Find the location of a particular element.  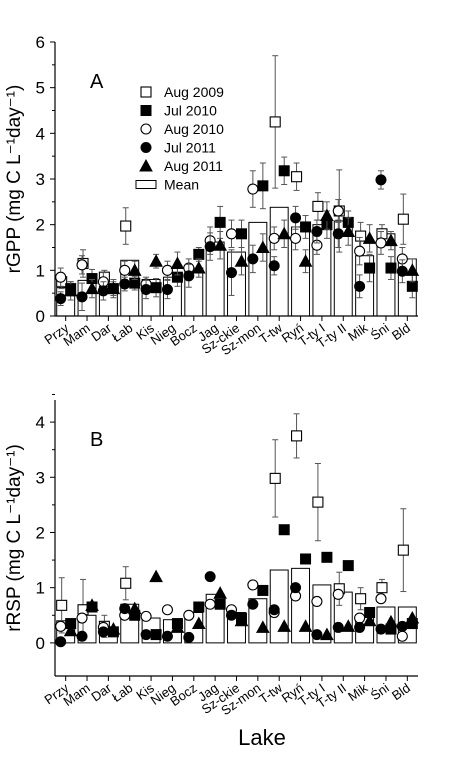

point-jul-2010-Mik is located at coordinates (370, 268).